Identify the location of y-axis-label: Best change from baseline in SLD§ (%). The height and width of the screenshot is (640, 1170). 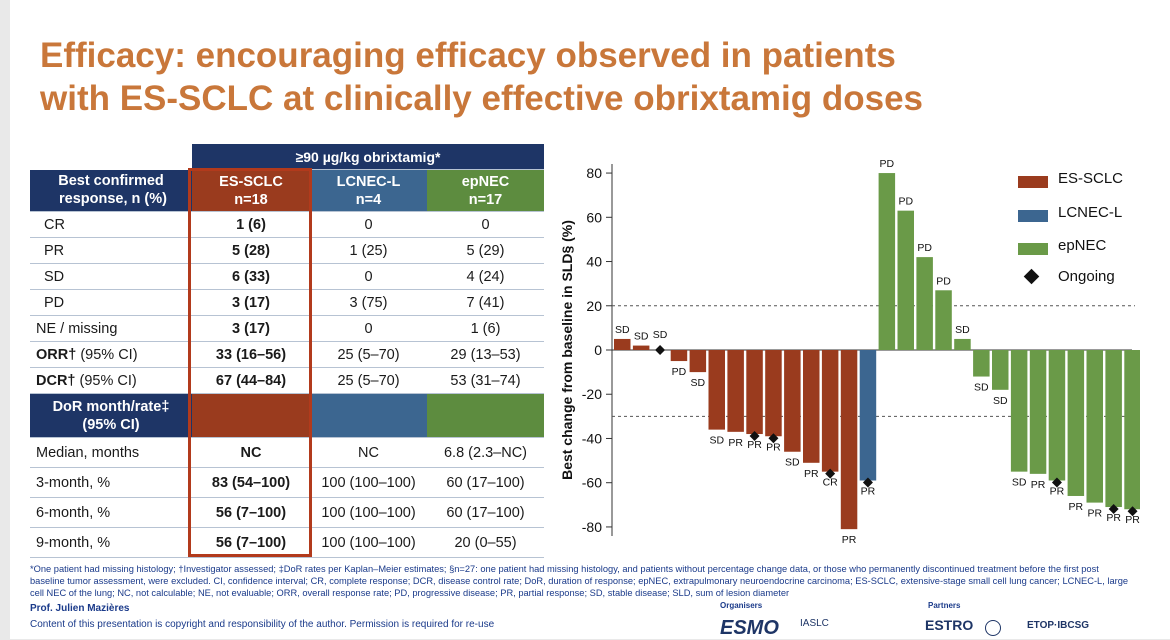
(567, 350).